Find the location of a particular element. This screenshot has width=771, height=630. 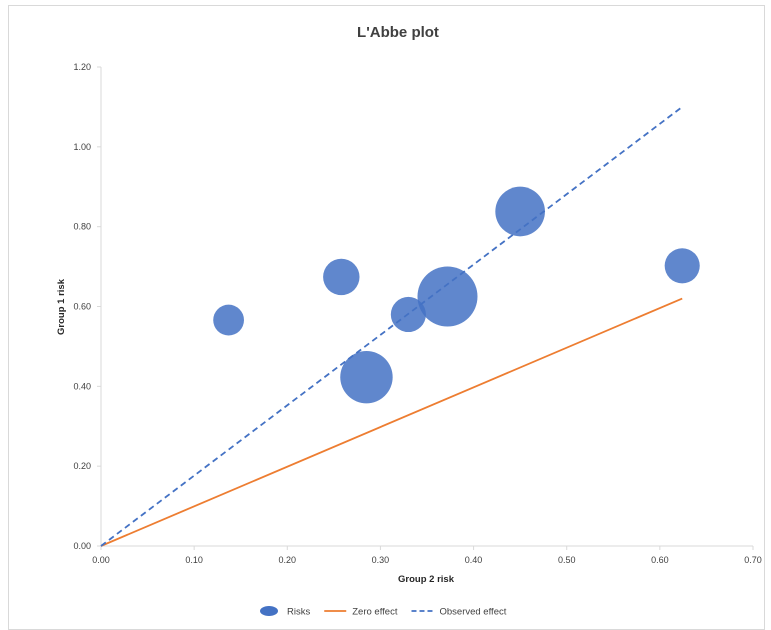

y-tick-label: 1.00 is located at coordinates (82, 147).